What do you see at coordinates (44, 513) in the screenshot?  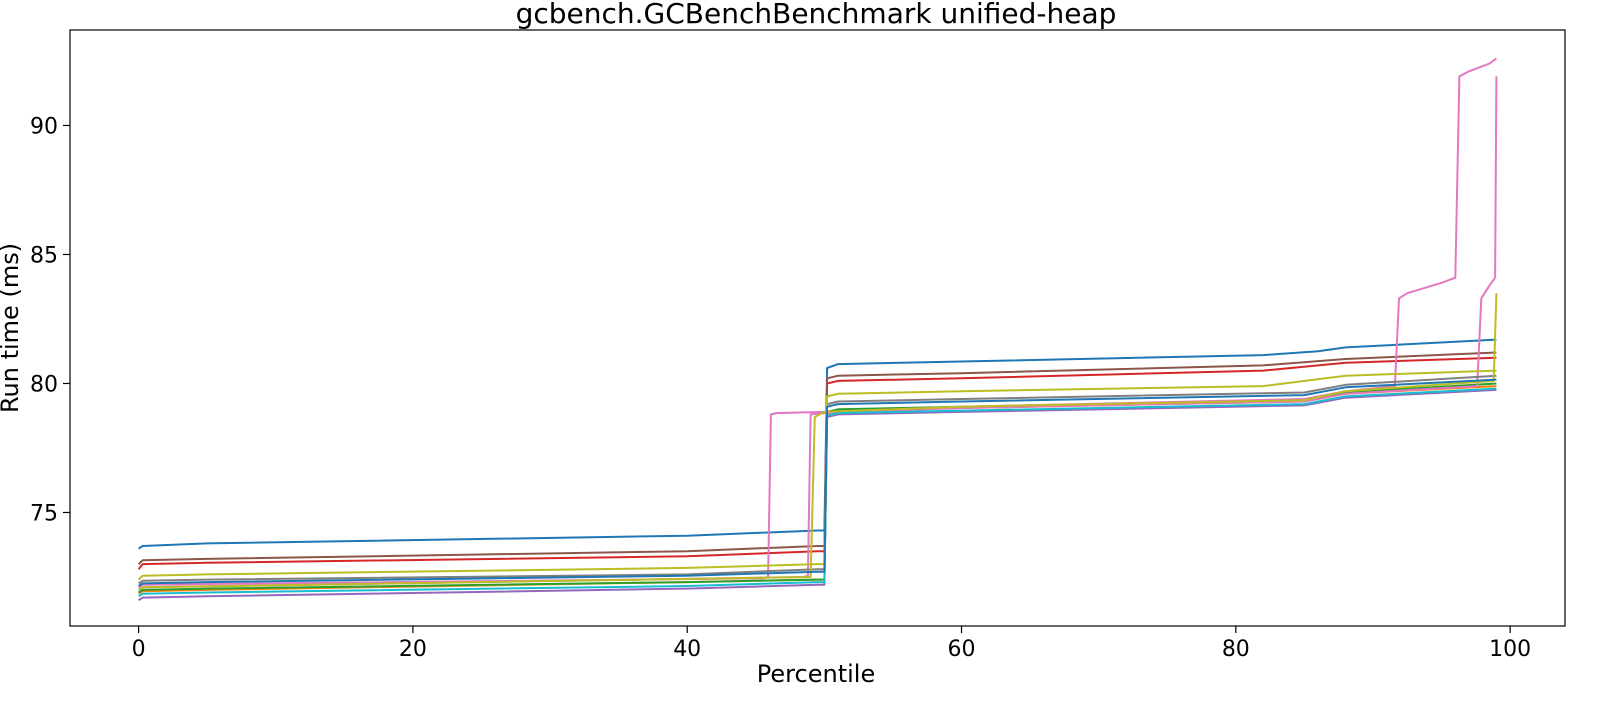 I see `y-tick-label: 75` at bounding box center [44, 513].